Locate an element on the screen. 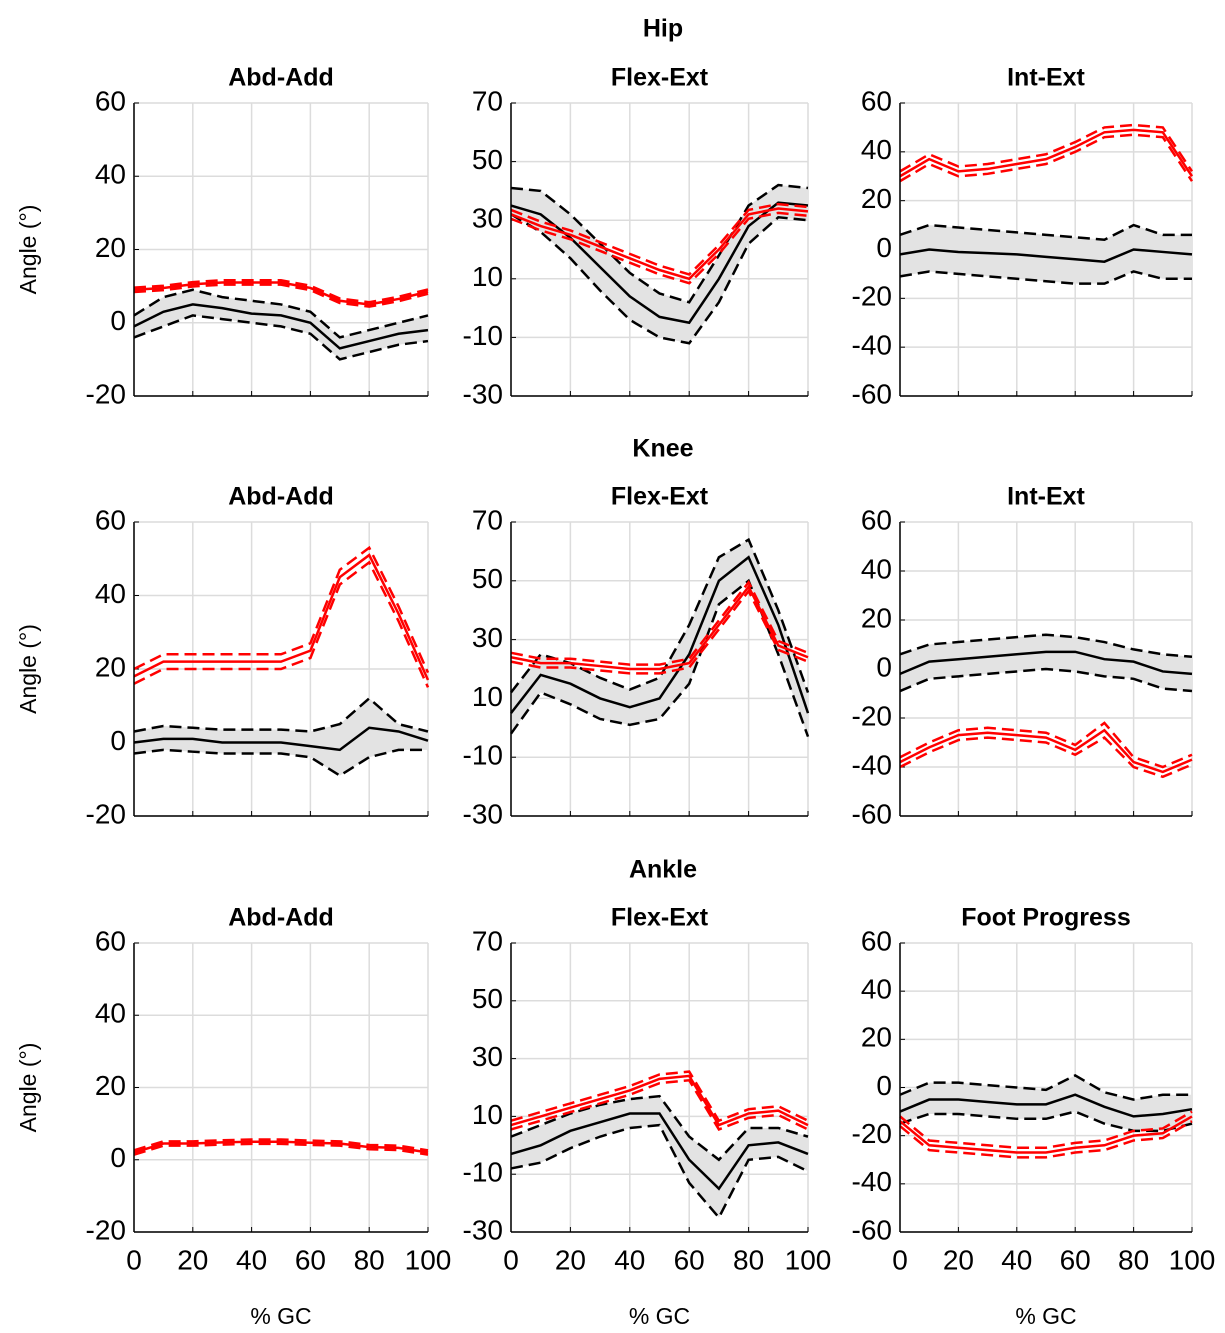 The image size is (1225, 1333). section-title: Hip is located at coordinates (663, 29).